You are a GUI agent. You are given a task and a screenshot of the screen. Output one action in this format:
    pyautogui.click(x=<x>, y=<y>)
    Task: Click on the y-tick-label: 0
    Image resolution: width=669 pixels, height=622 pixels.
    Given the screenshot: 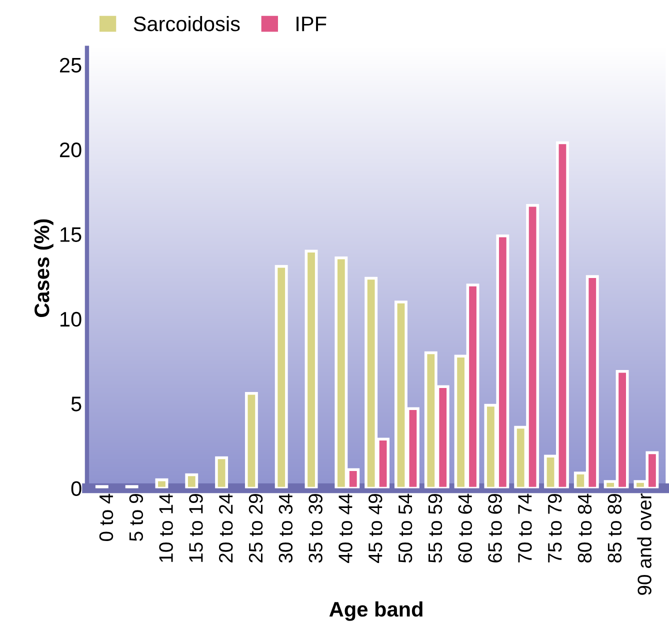 What is the action you would take?
    pyautogui.click(x=76, y=488)
    